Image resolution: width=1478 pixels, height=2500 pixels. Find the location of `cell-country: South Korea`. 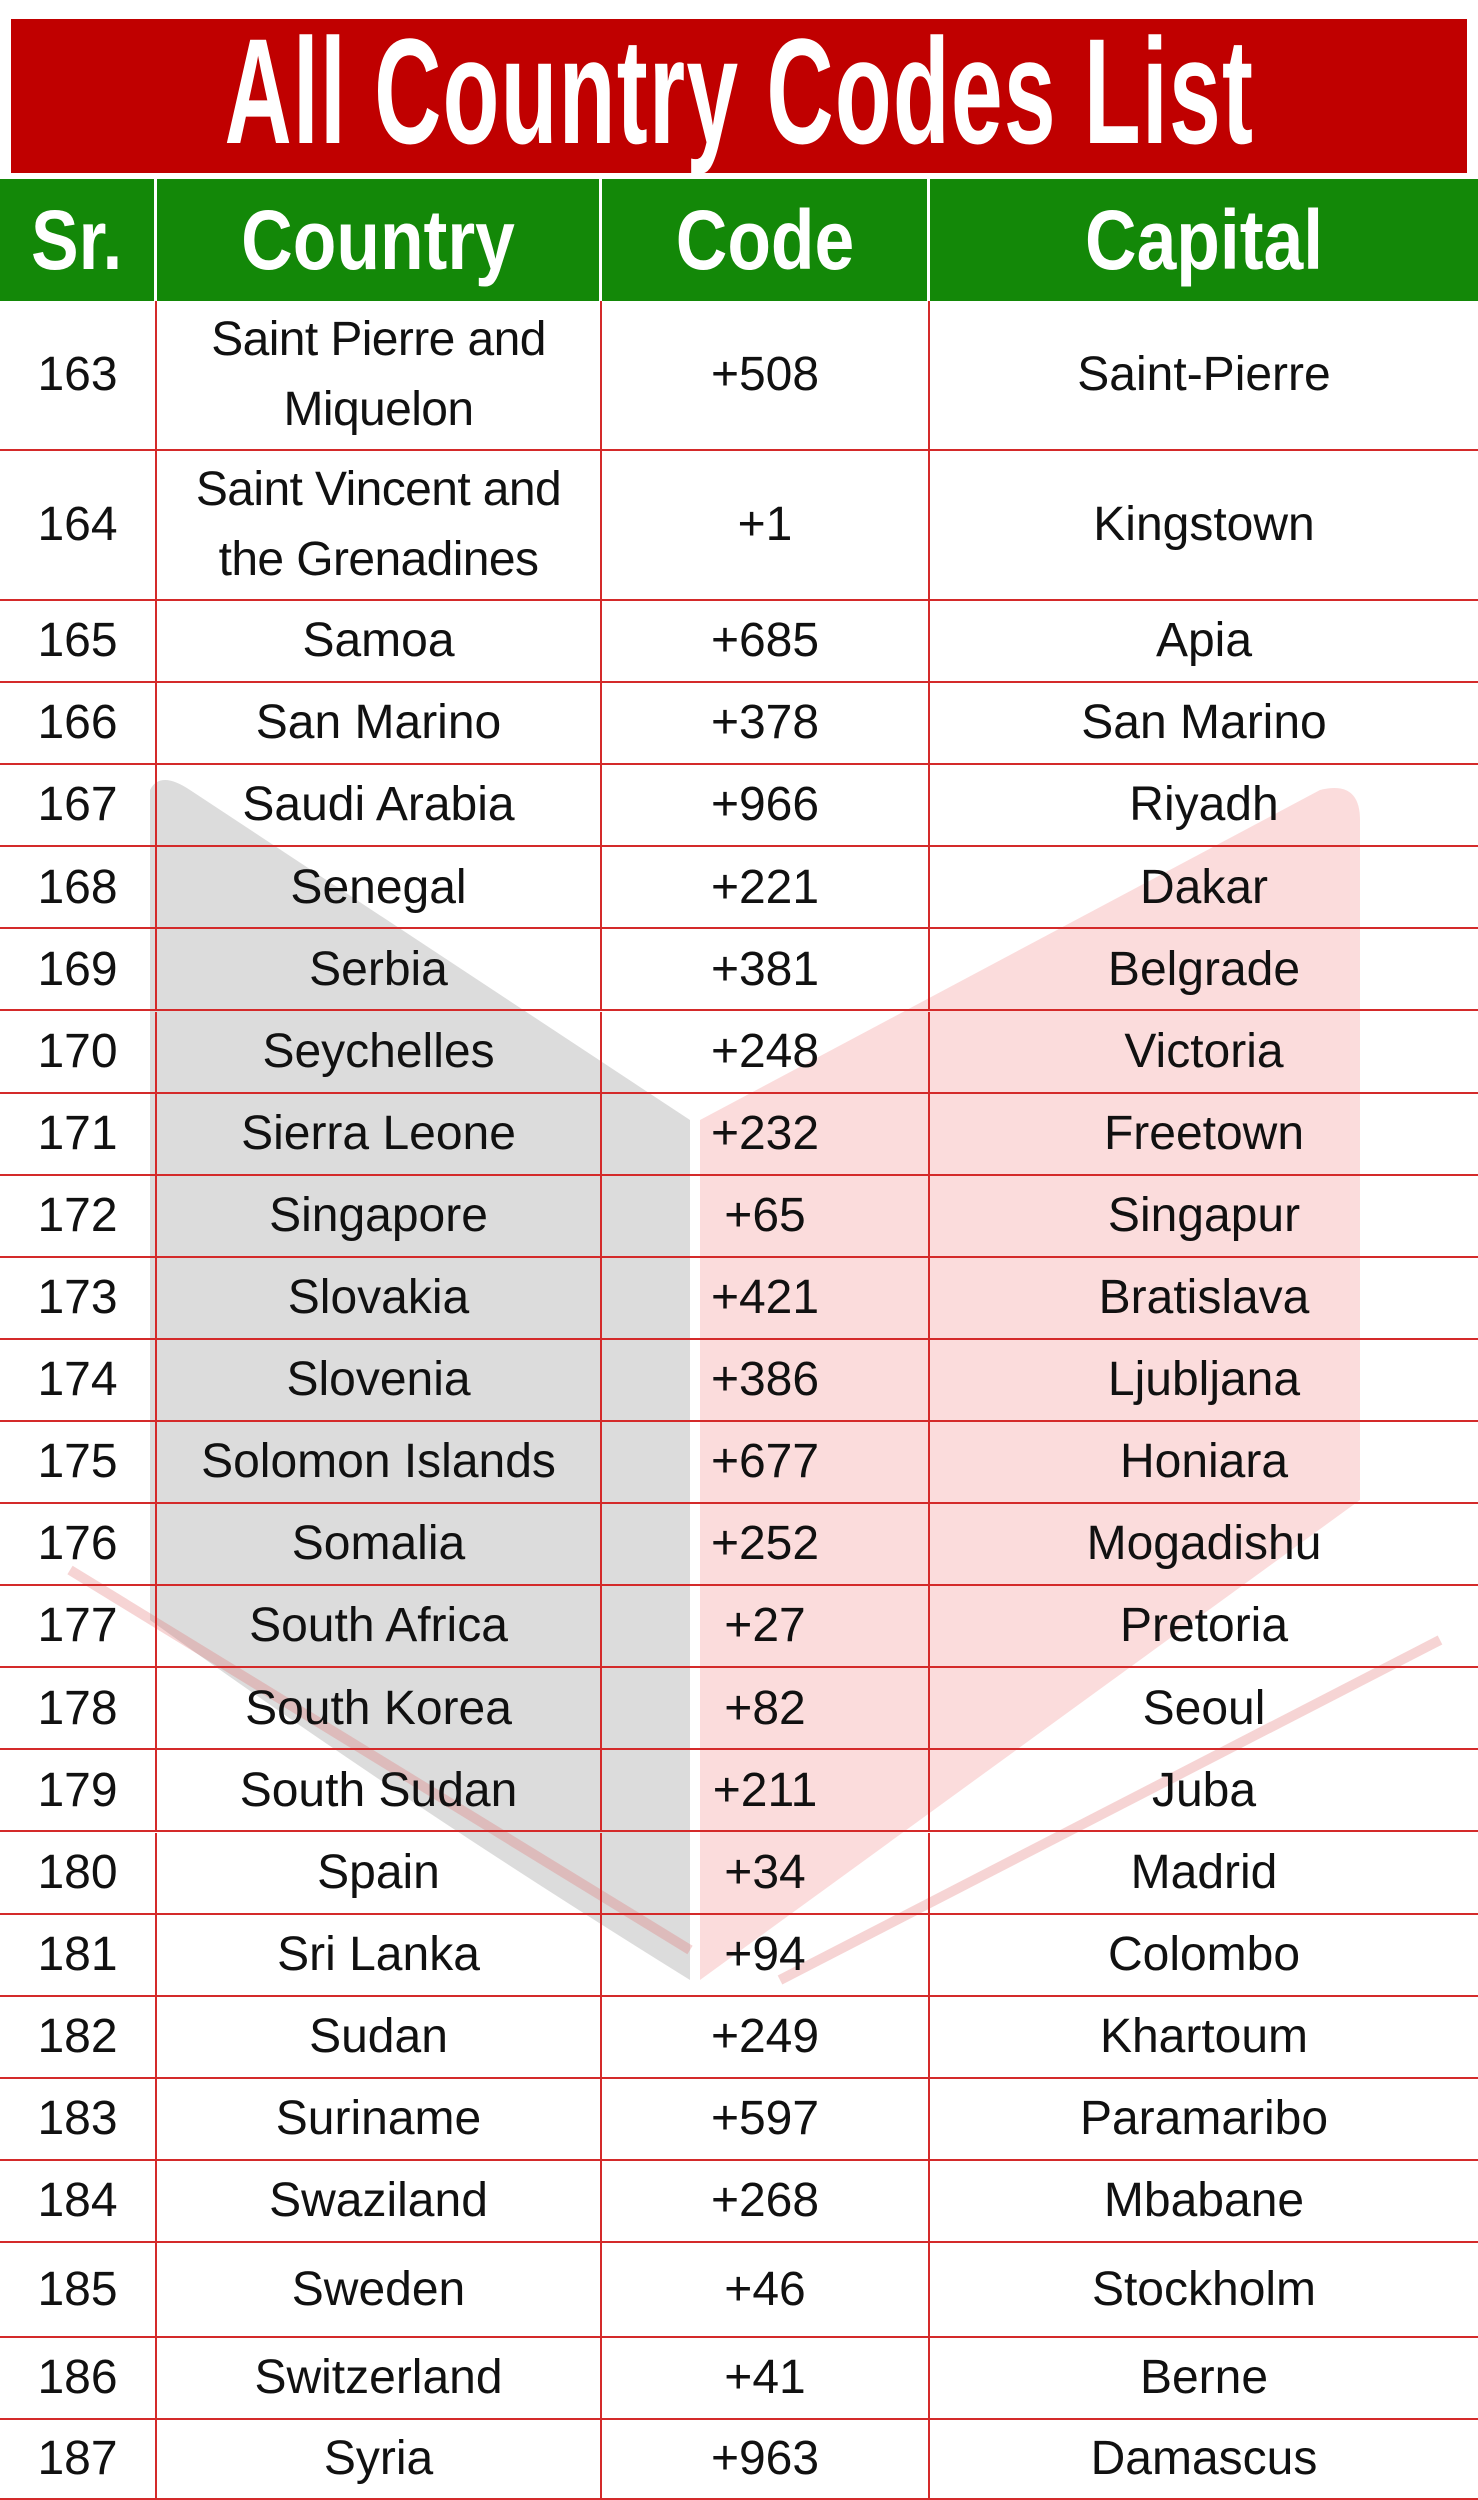

cell-country: South Korea is located at coordinates (379, 1708).